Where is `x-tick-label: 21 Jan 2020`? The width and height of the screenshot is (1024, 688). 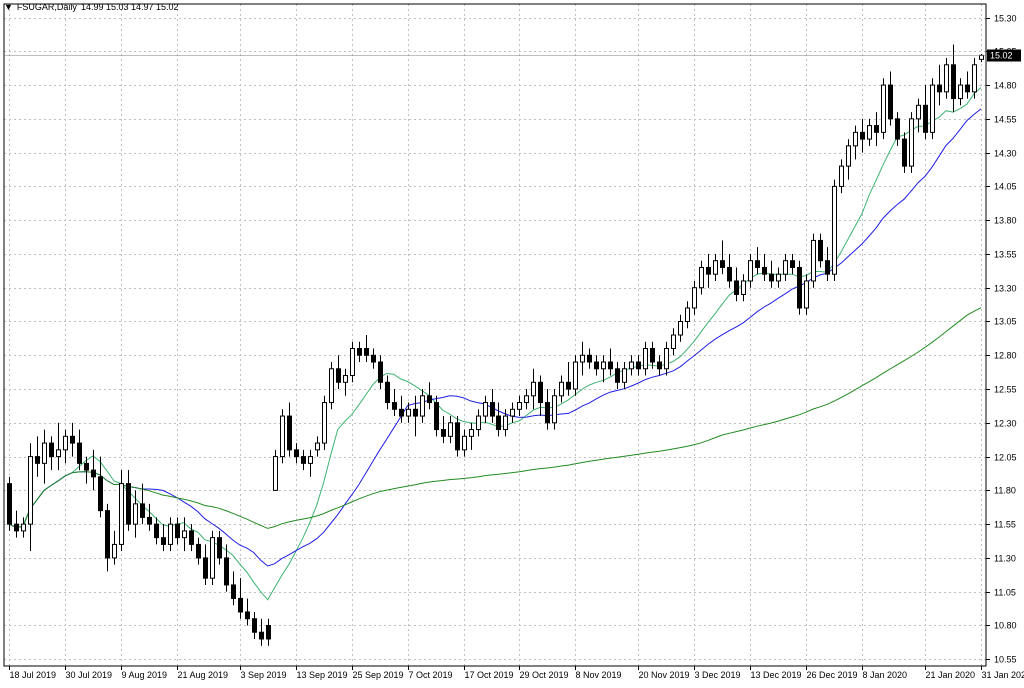
x-tick-label: 21 Jan 2020 is located at coordinates (951, 675).